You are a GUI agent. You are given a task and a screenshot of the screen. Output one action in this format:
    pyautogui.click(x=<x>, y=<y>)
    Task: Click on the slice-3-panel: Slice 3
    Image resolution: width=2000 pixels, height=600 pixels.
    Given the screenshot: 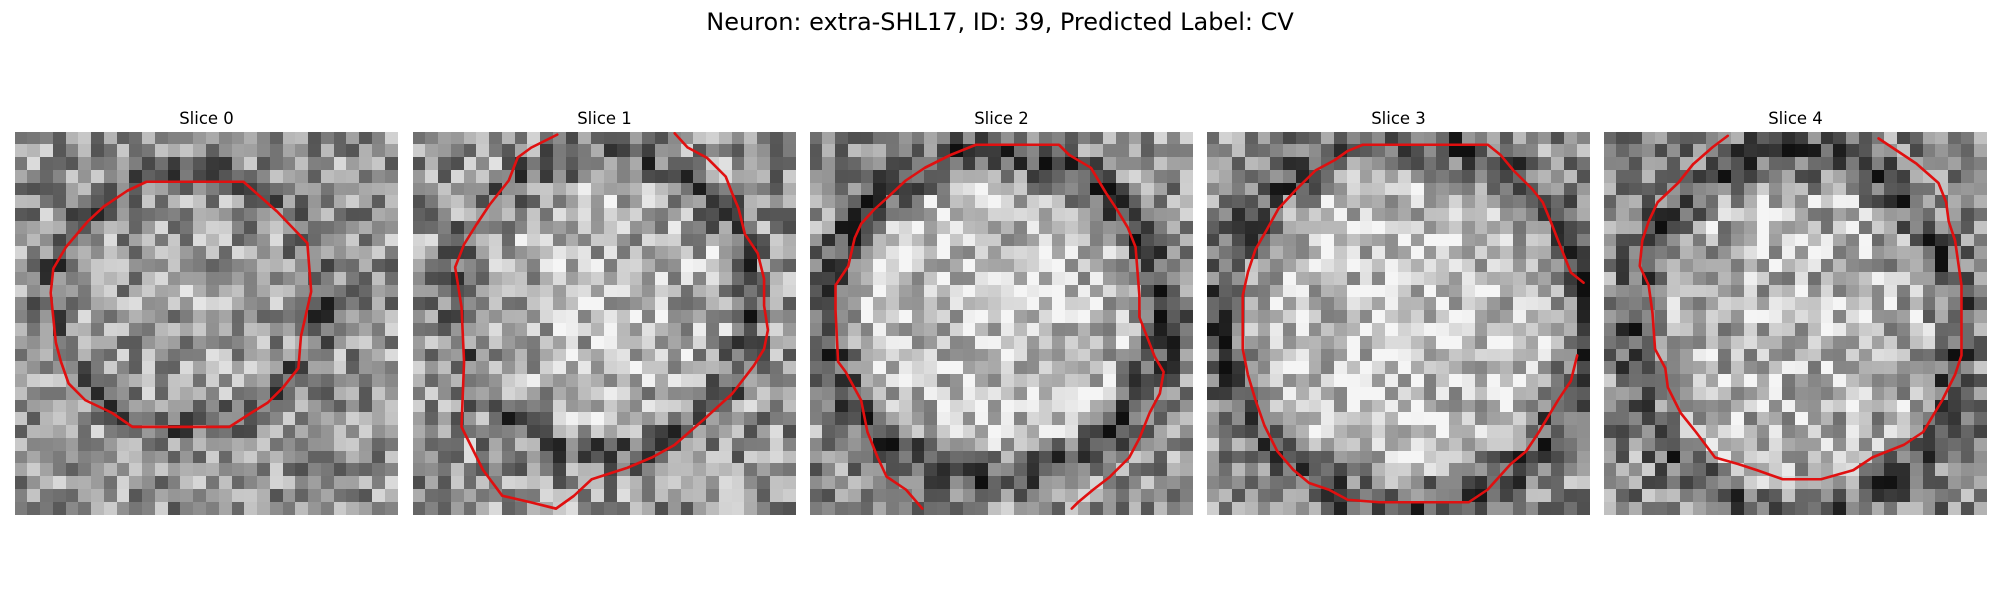 What is the action you would take?
    pyautogui.click(x=1398, y=311)
    